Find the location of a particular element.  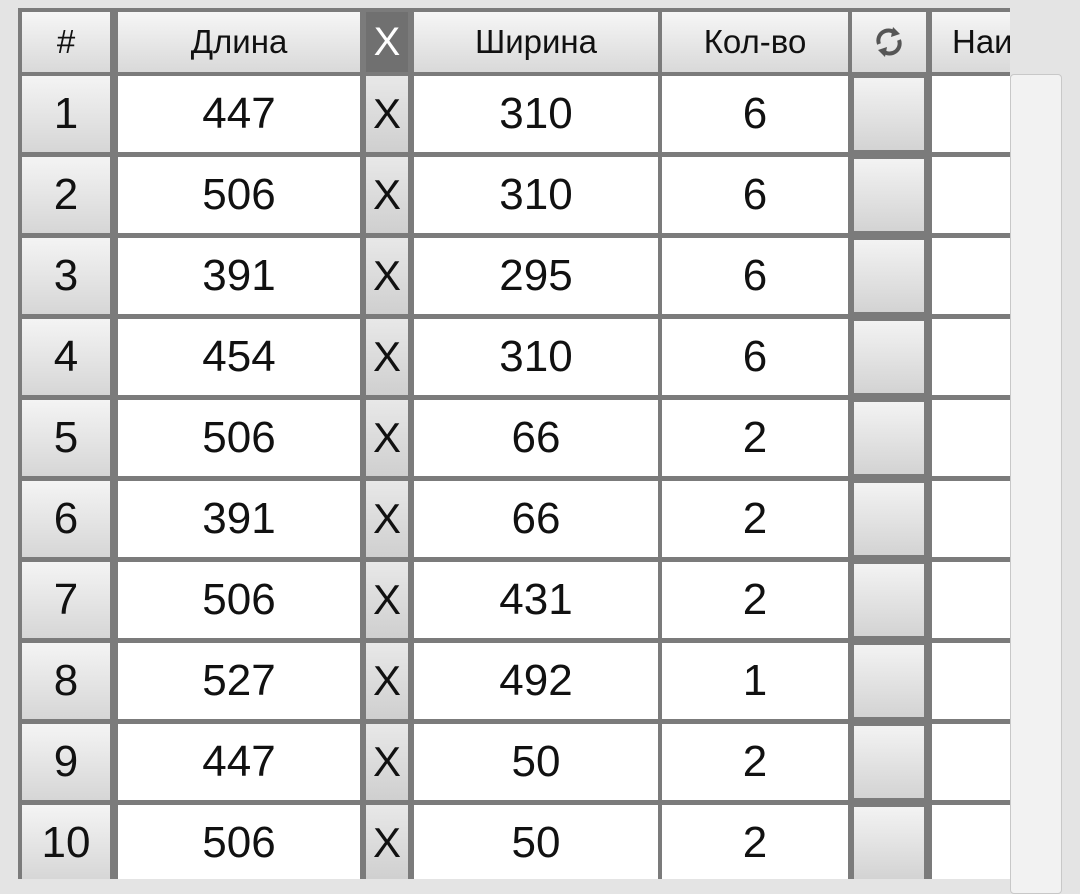

row-number: 5 is located at coordinates (66, 438).